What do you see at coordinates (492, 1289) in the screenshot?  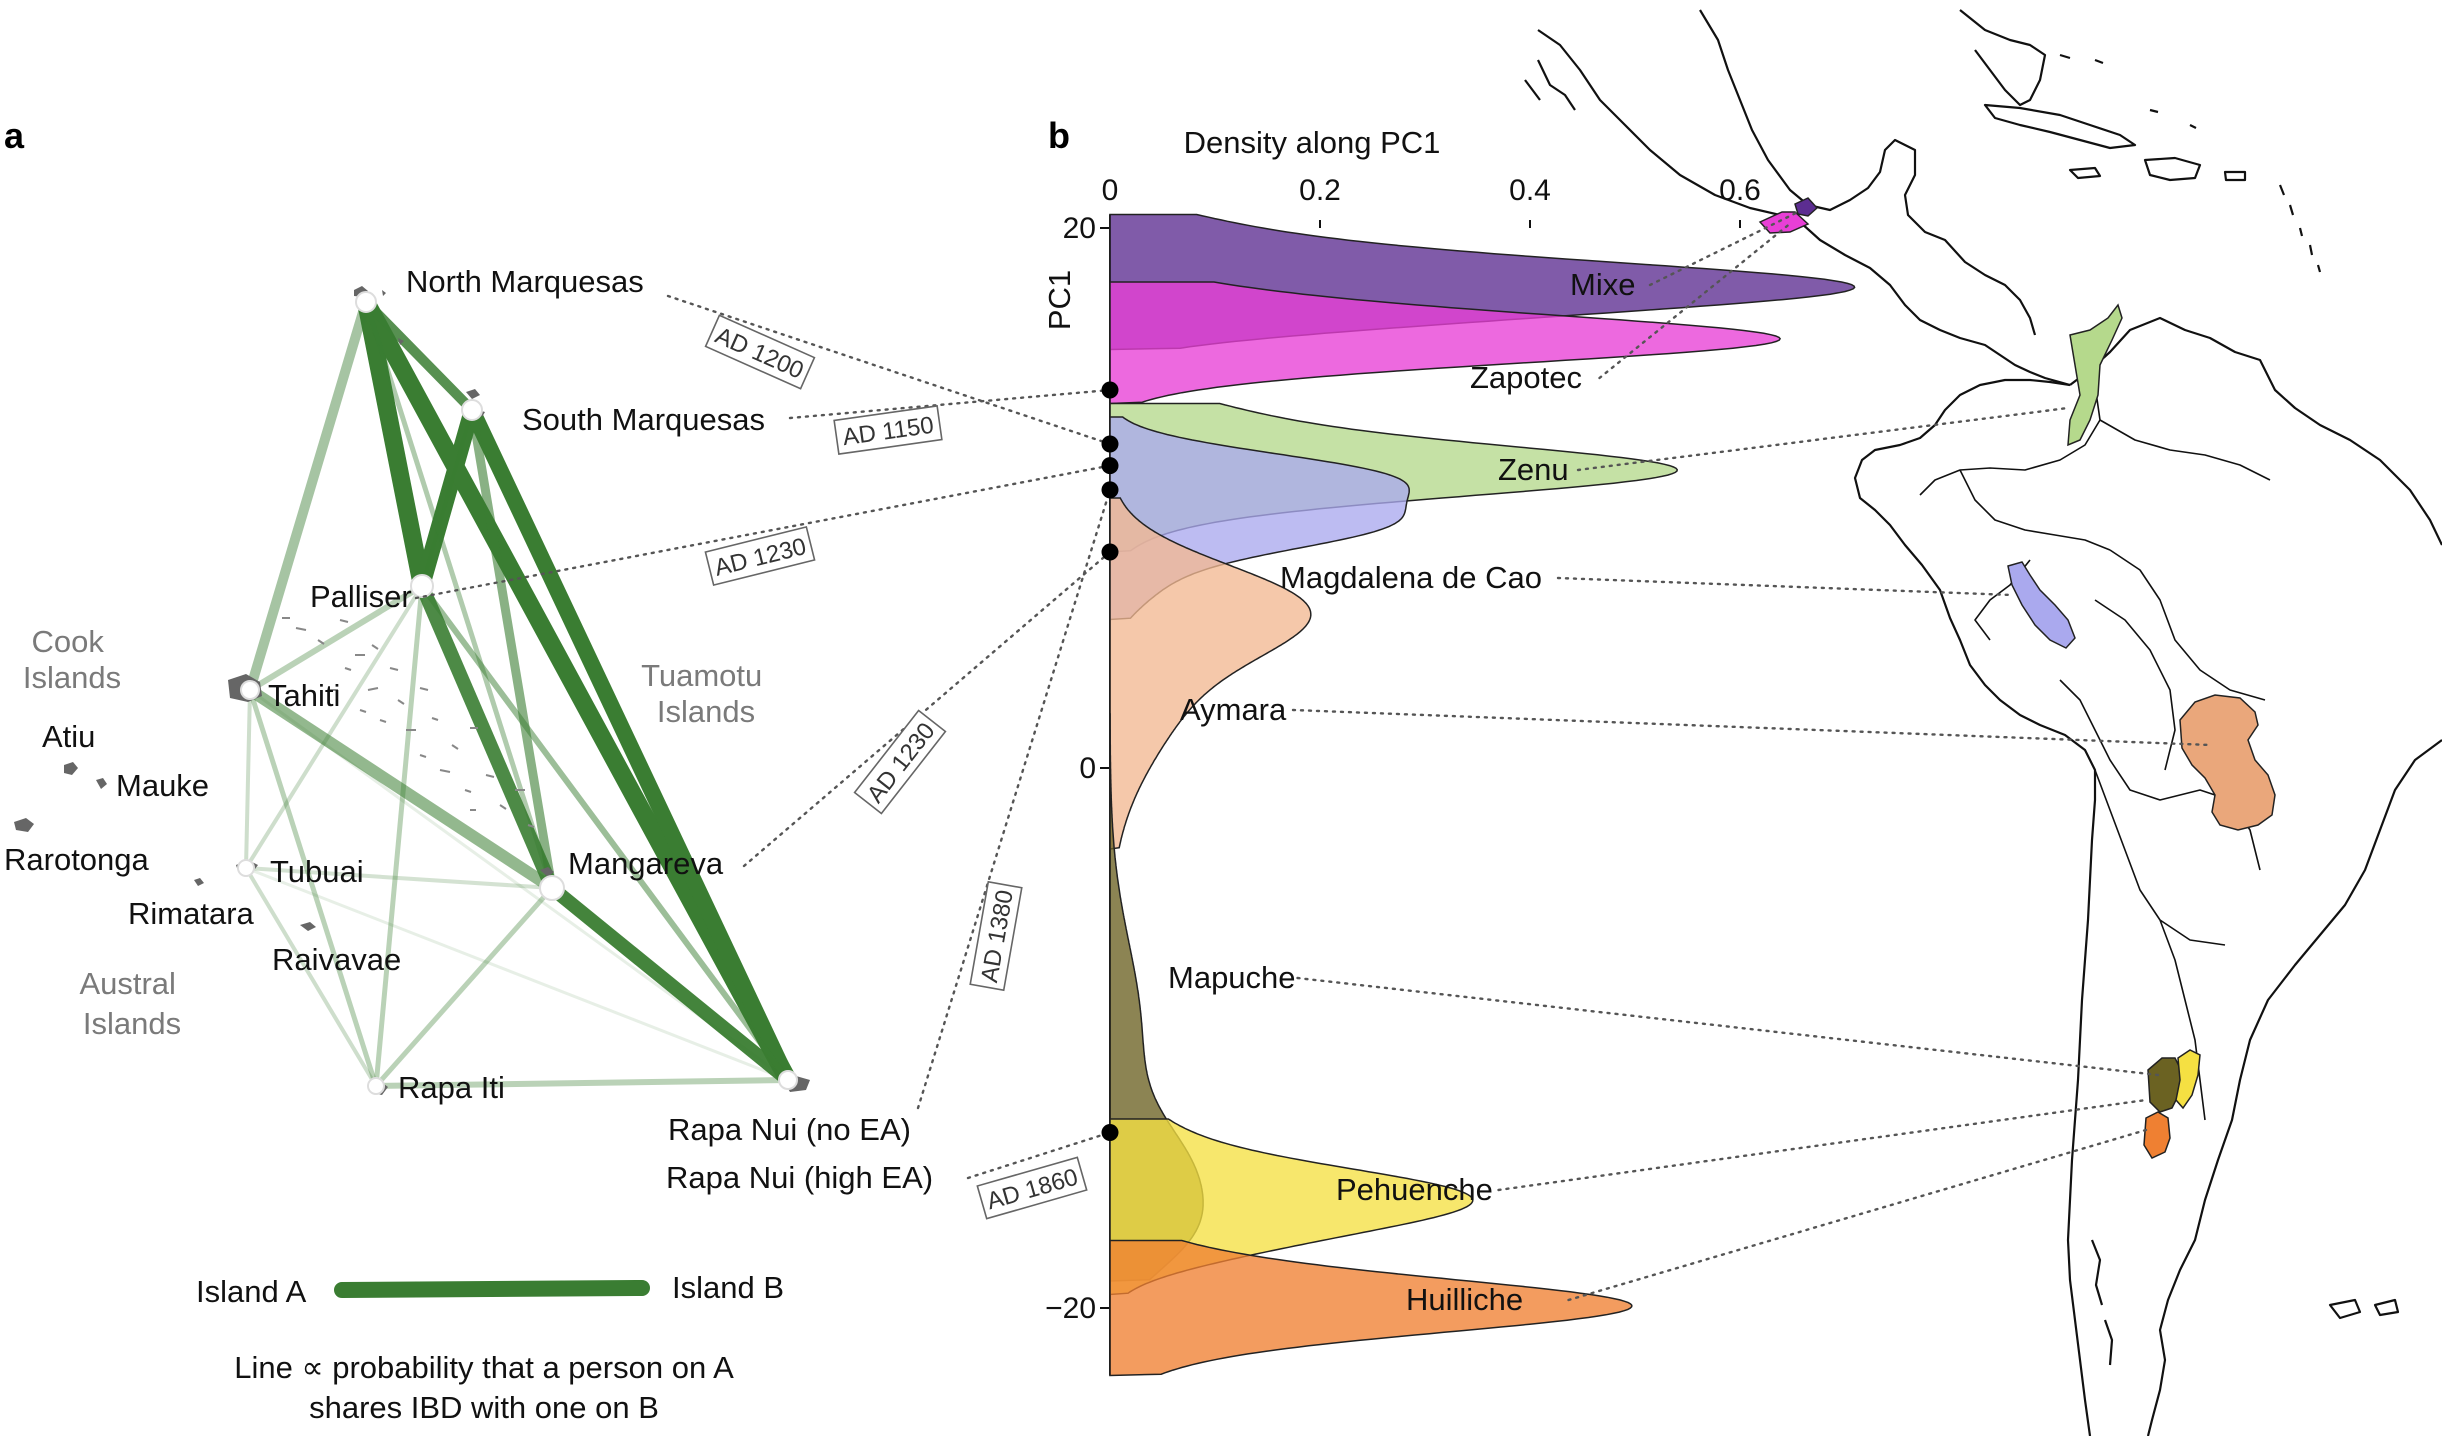 I see `legend-line-sample` at bounding box center [492, 1289].